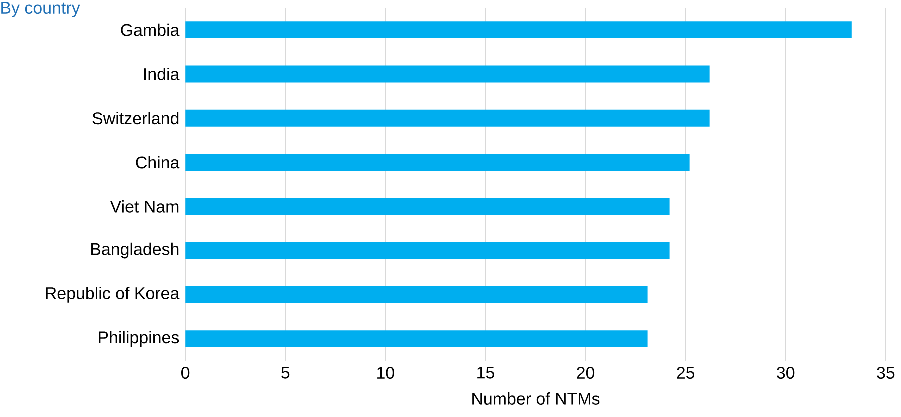 The height and width of the screenshot is (417, 901). Describe the element at coordinates (286, 373) in the screenshot. I see `x-tick-label: 5` at that location.